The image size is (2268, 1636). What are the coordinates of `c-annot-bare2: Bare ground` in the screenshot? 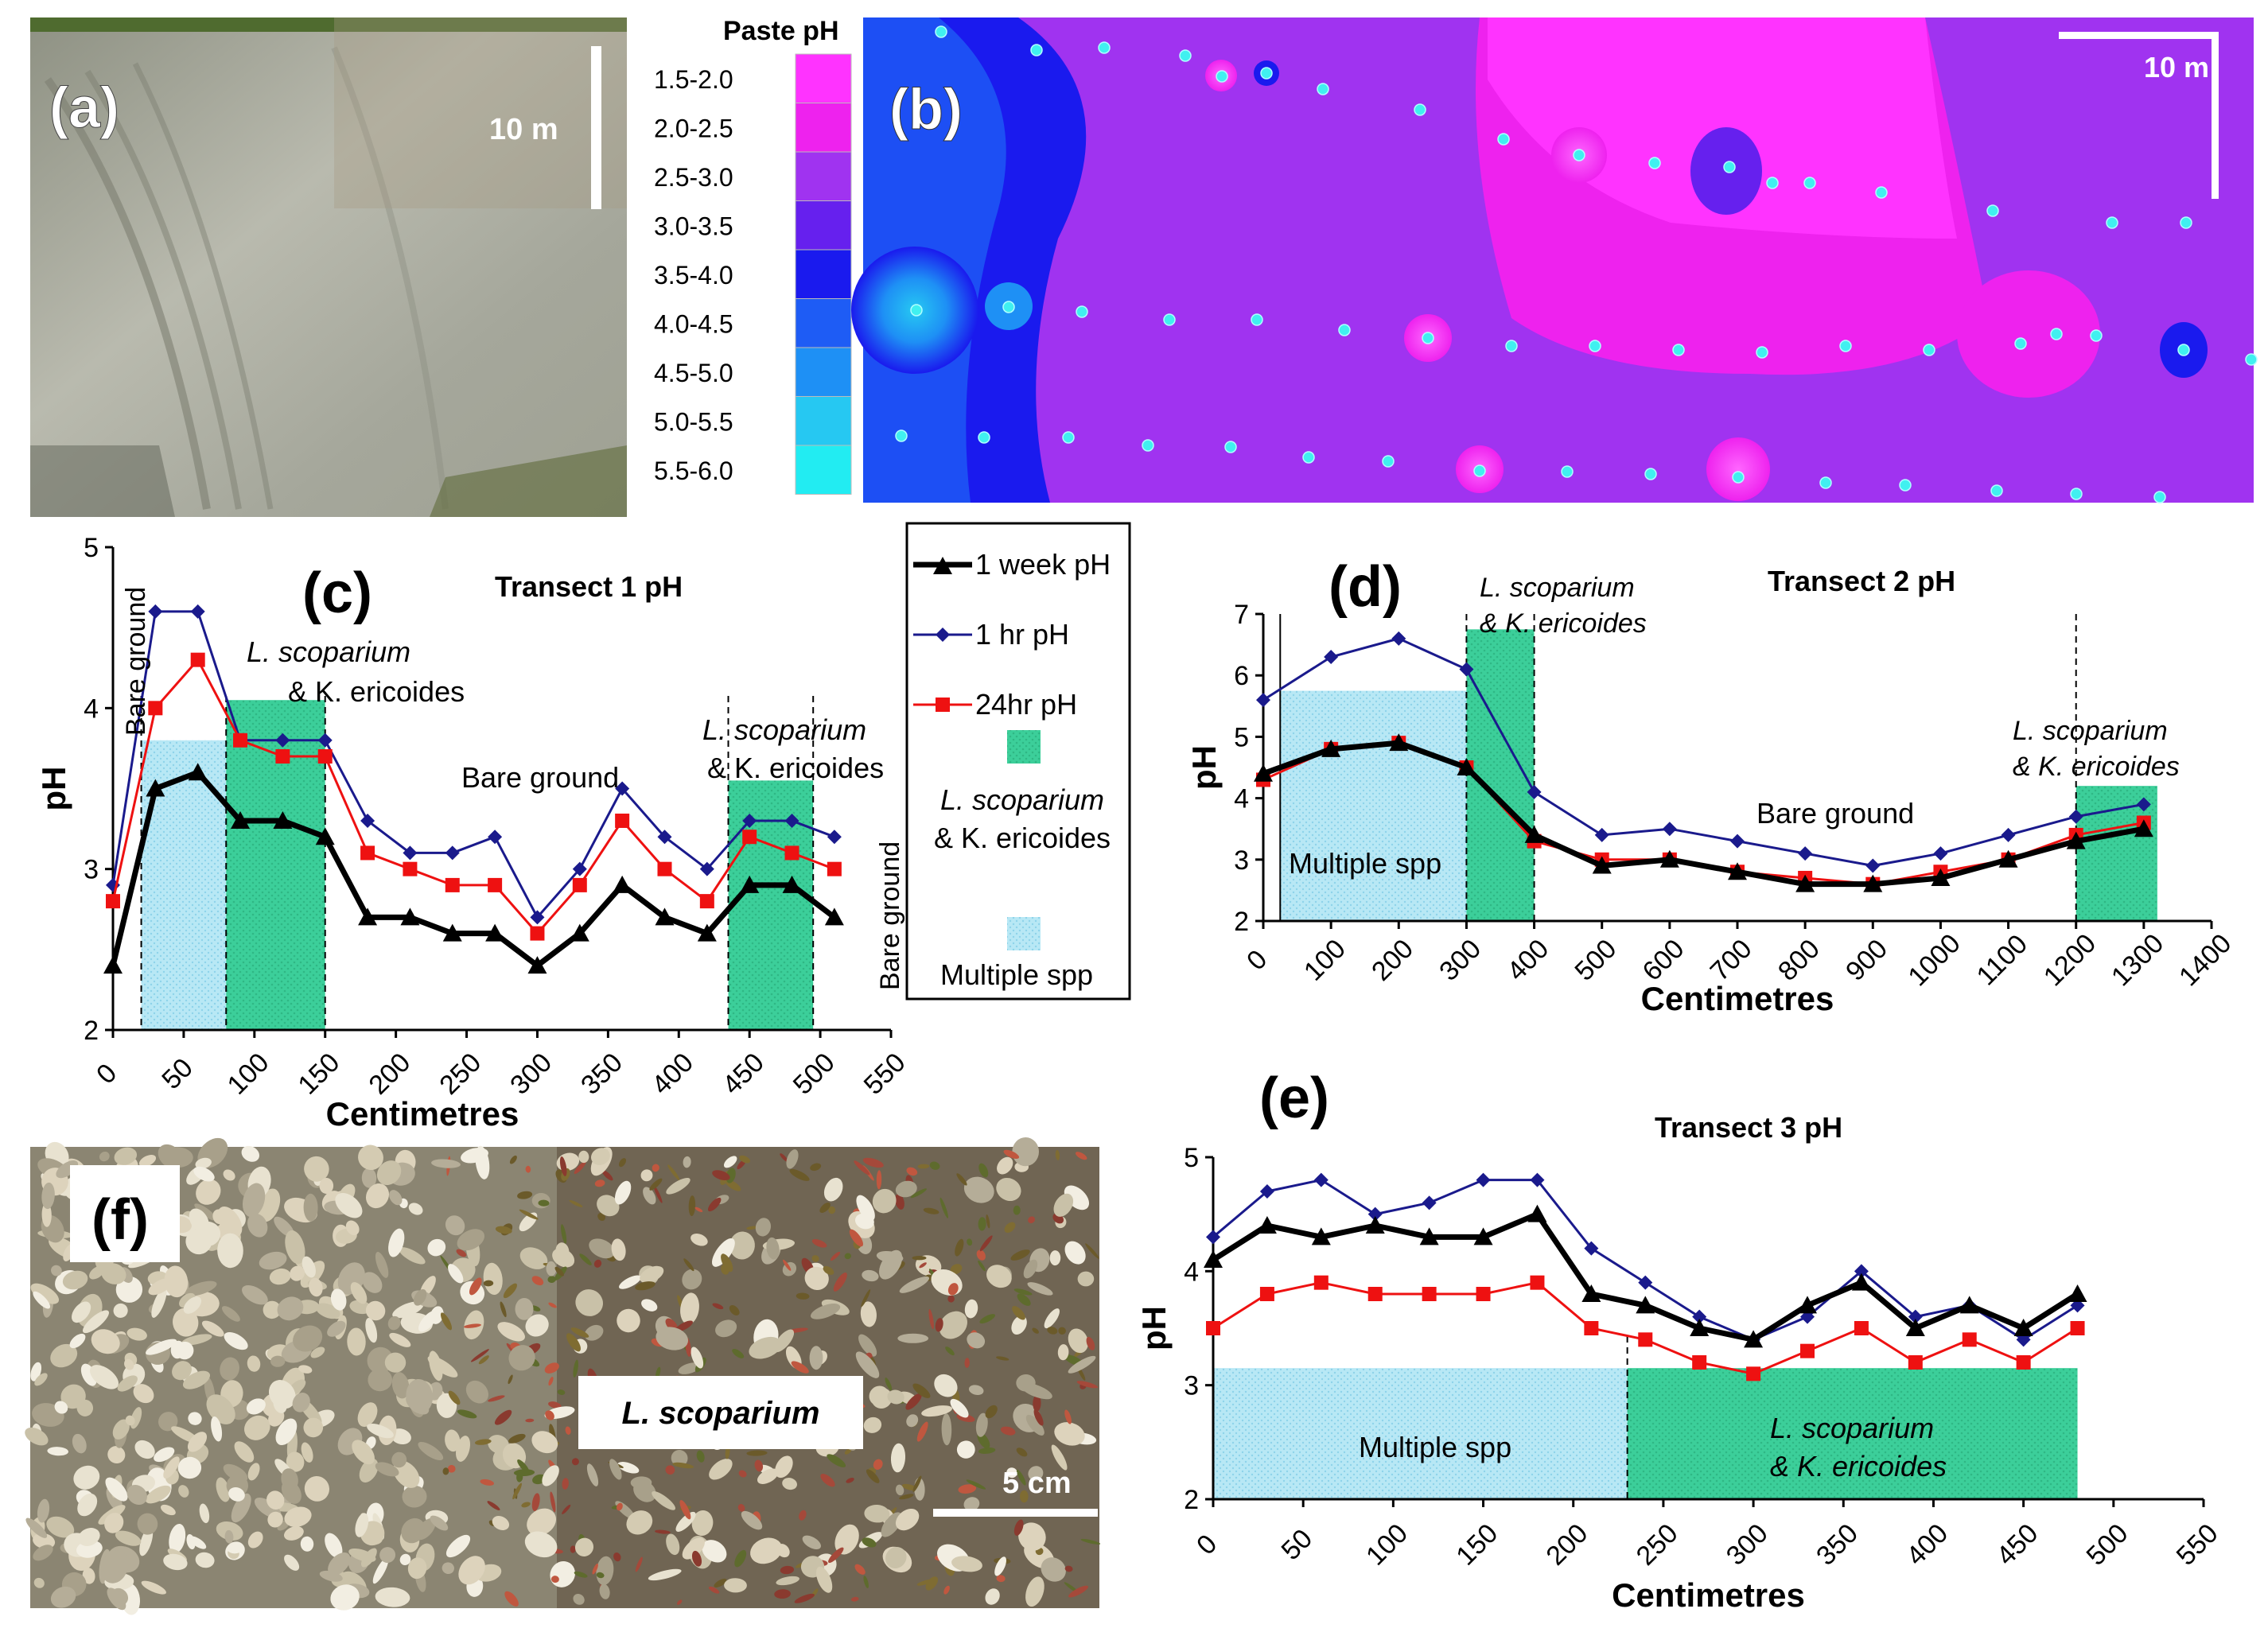 It's located at (540, 777).